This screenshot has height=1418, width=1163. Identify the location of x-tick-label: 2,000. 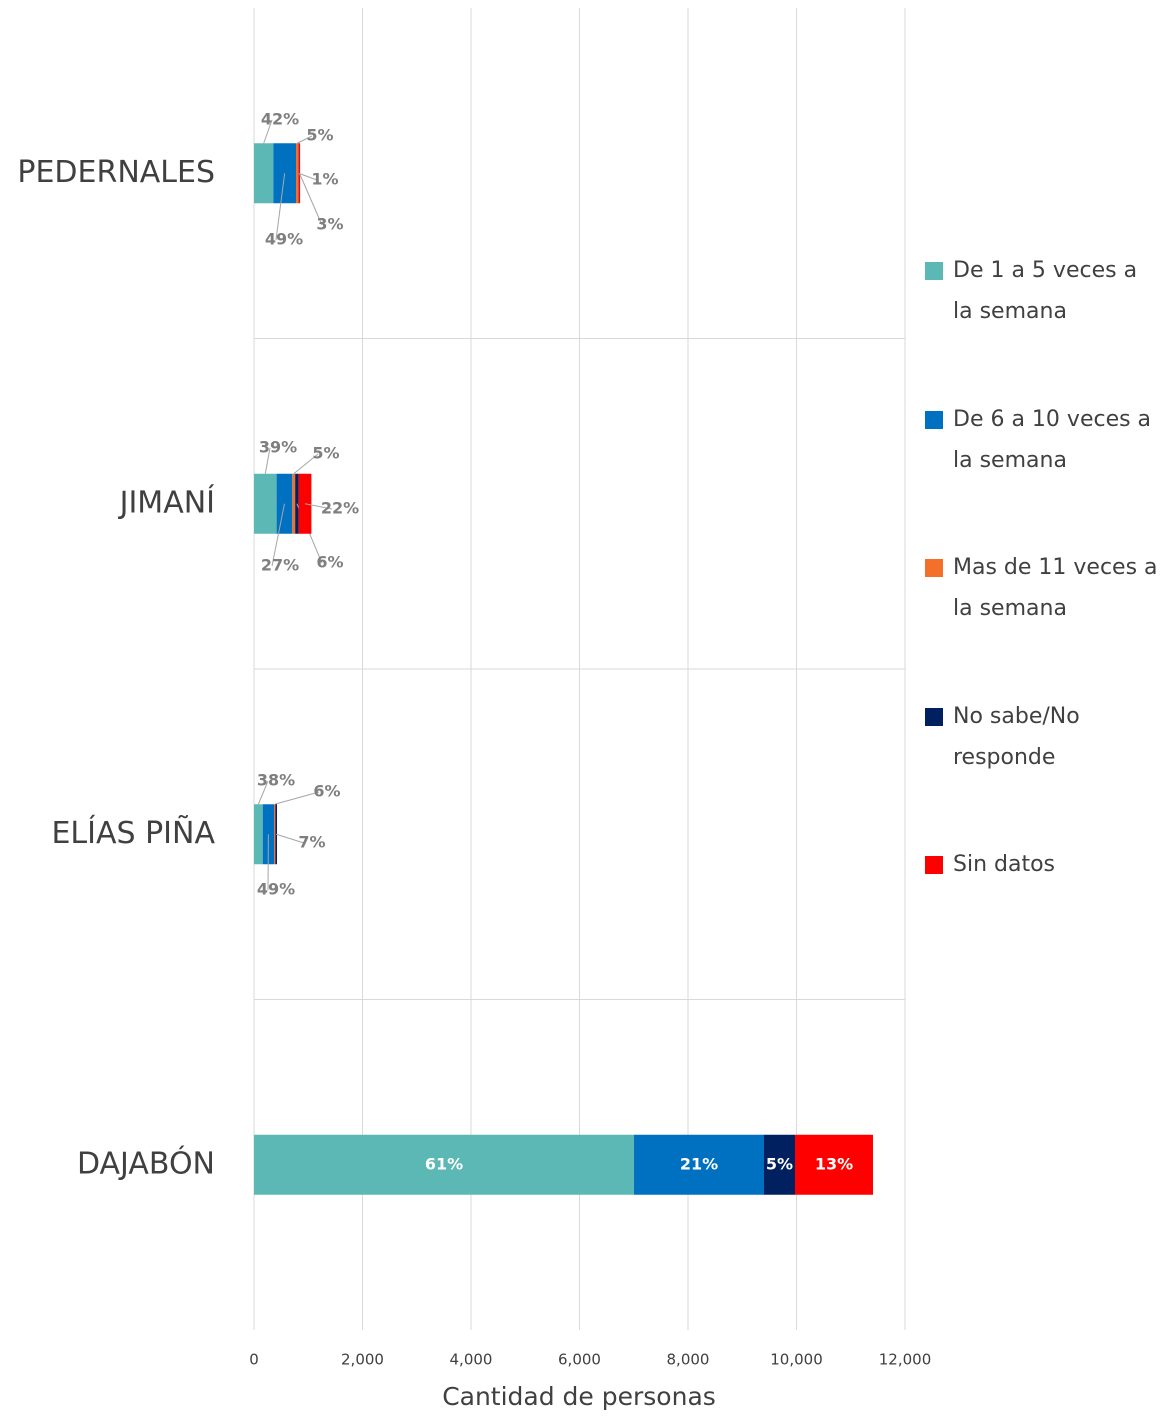
(362, 1360).